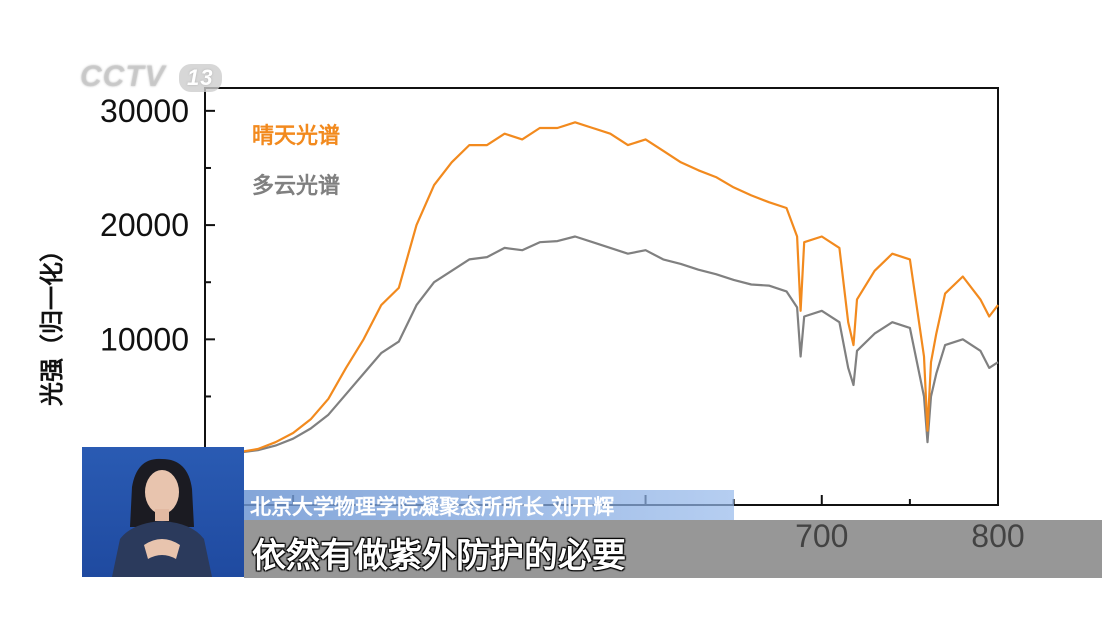 This screenshot has height=617, width=1102. What do you see at coordinates (296, 136) in the screenshot?
I see `legend-entry-0: 晴天光谱` at bounding box center [296, 136].